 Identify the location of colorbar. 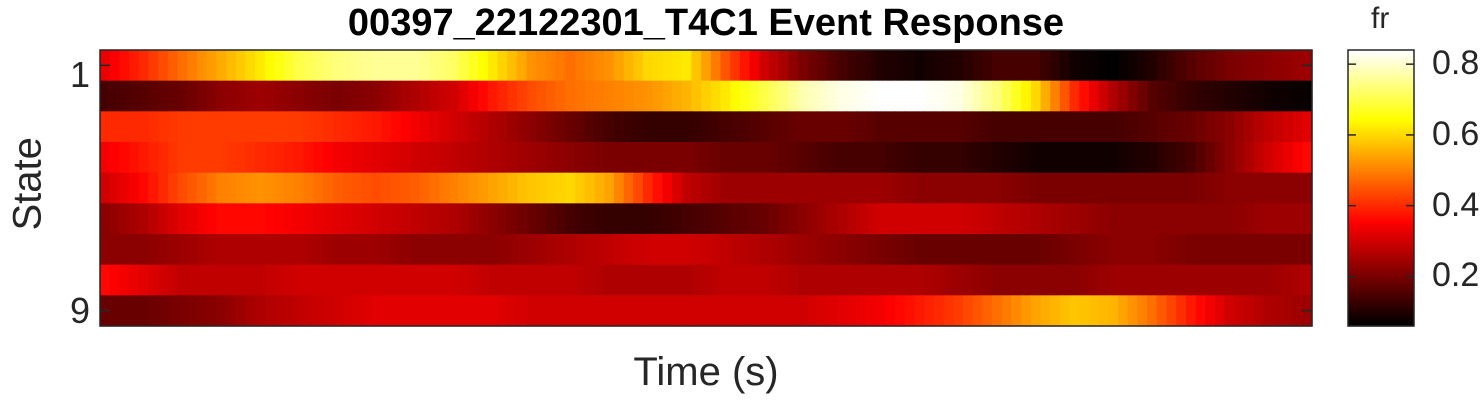
(1381, 188).